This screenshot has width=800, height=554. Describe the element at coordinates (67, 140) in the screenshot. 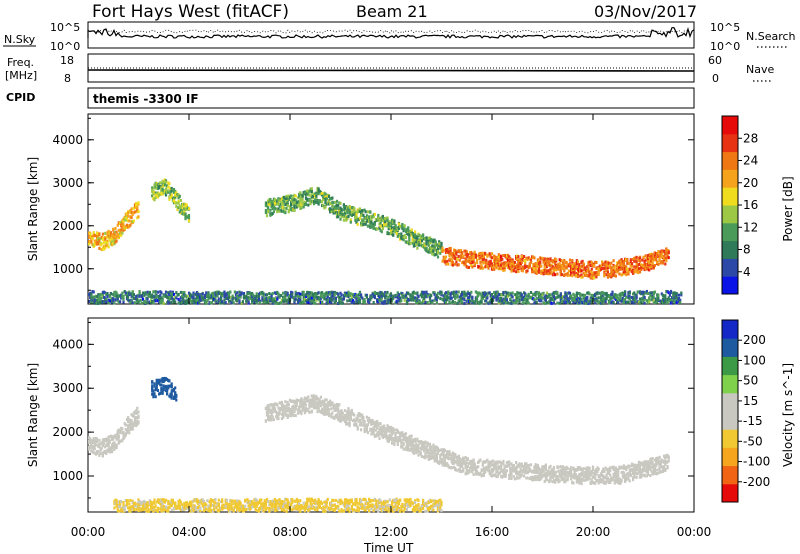

I see `y-tick-label: 4000` at that location.